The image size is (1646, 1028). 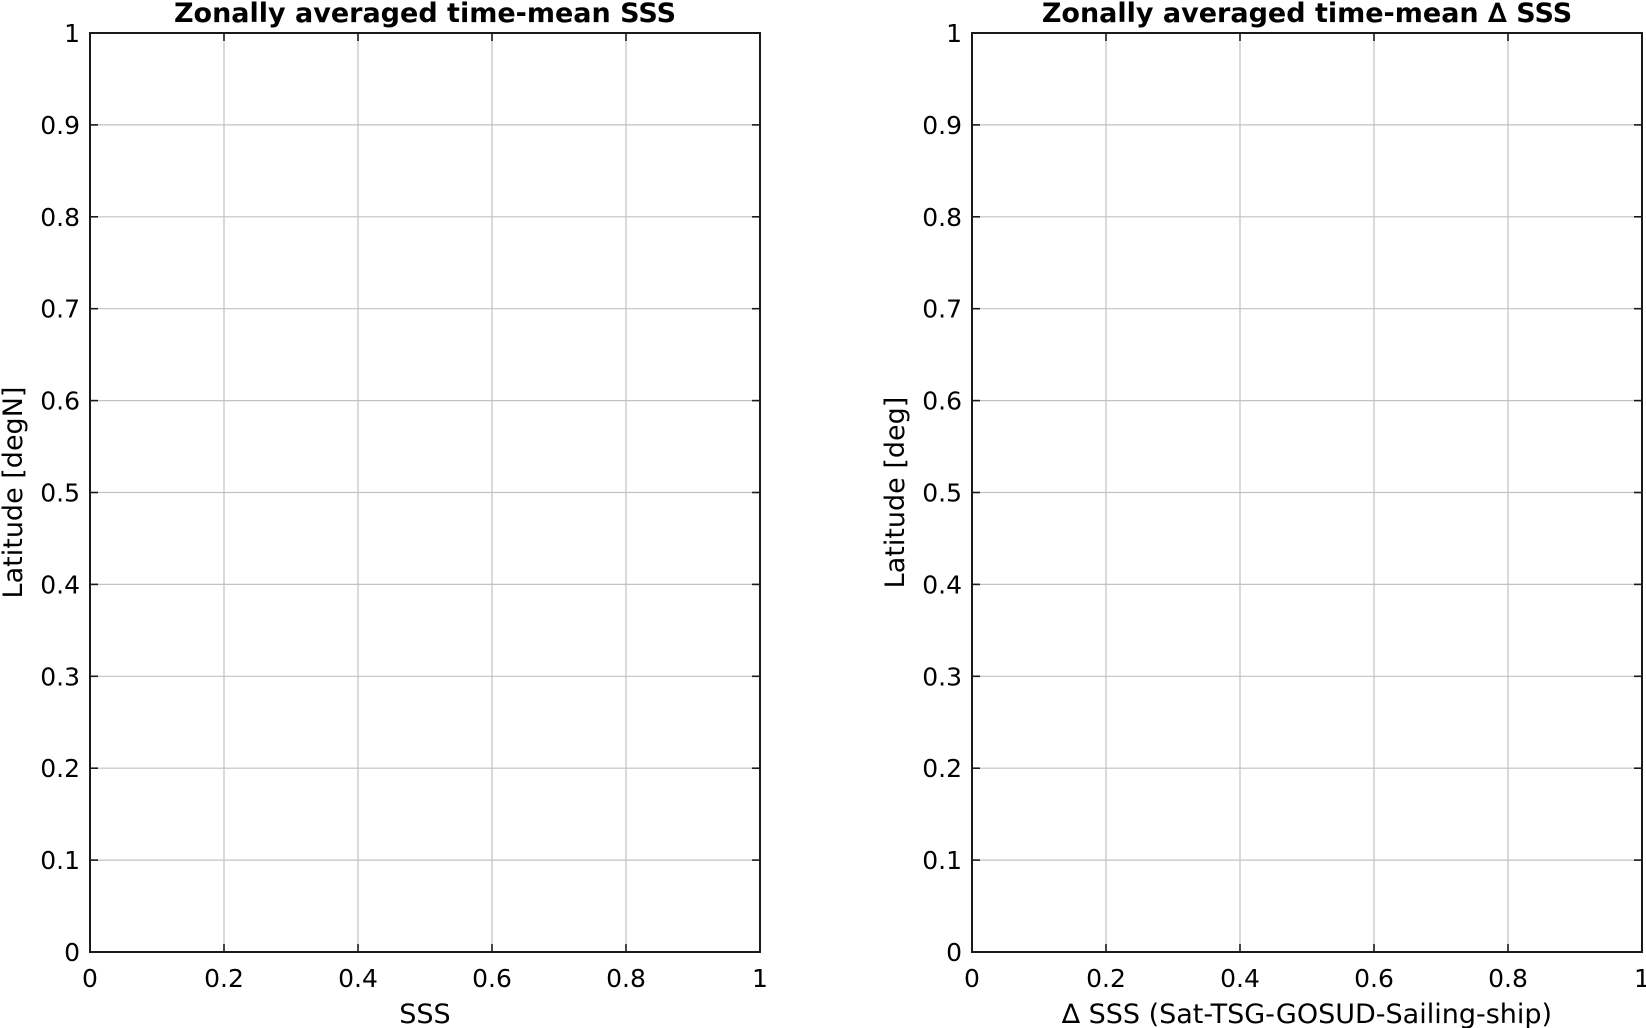 What do you see at coordinates (942, 768) in the screenshot?
I see `chart-right-ytick-label: 0.2` at bounding box center [942, 768].